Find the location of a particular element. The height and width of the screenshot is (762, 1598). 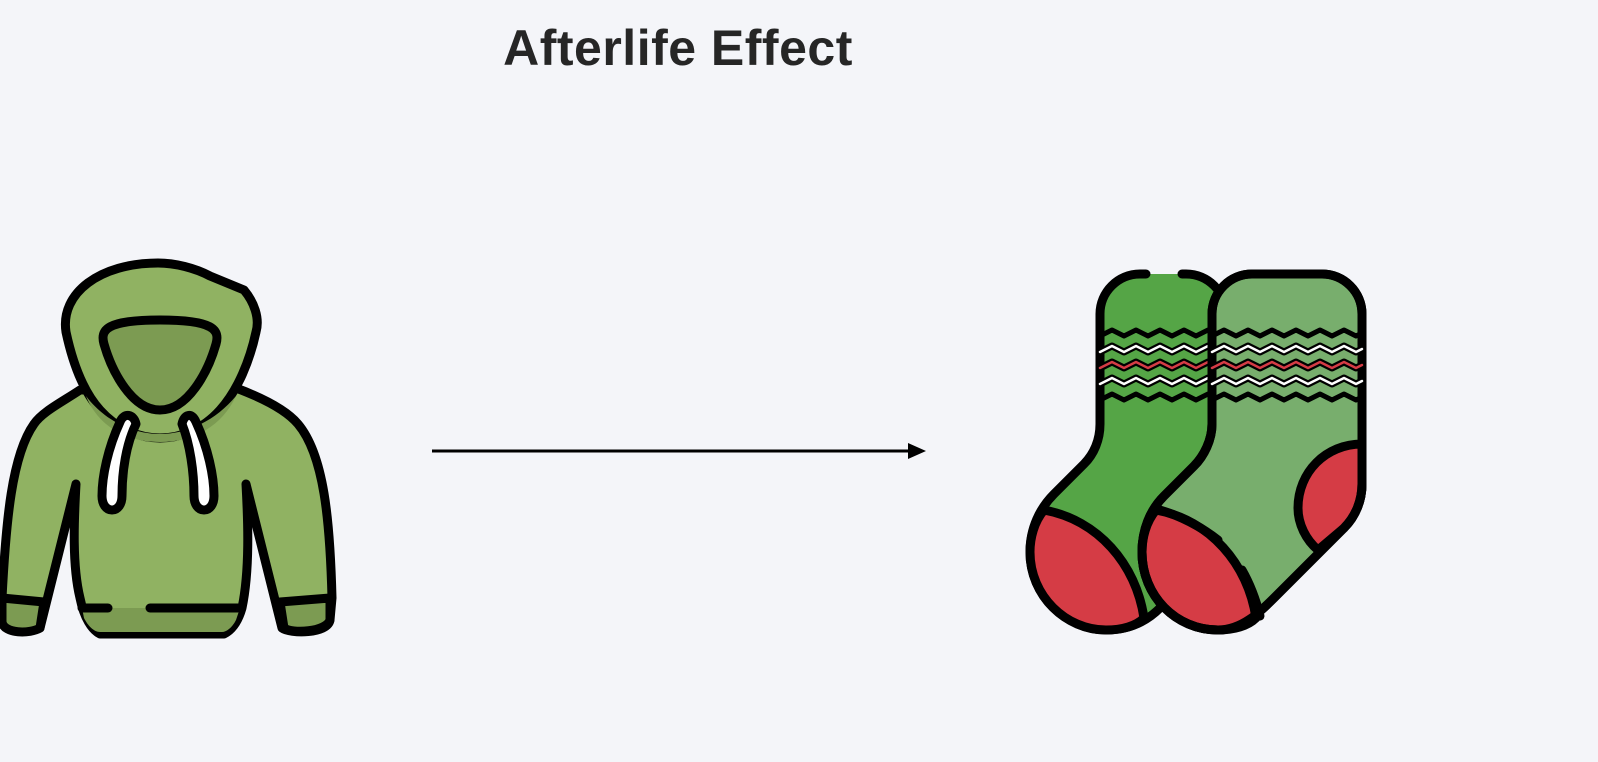

hoodie-cuff-left is located at coordinates (23, 615).